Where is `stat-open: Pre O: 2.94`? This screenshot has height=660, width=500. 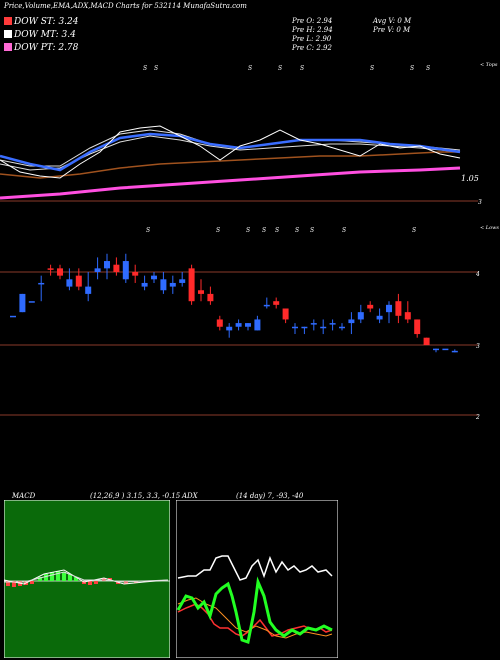
stat-open: Pre O: 2.94 is located at coordinates (312, 21).